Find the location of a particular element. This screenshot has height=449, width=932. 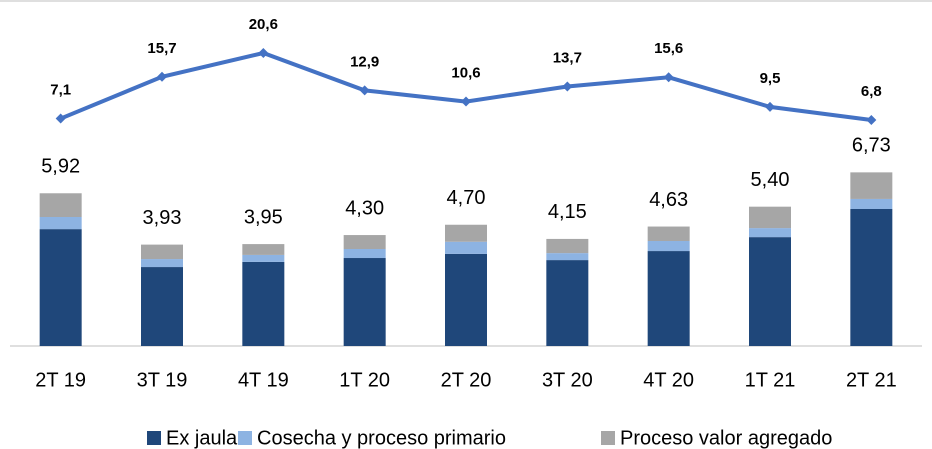

total-label: 6,73 is located at coordinates (871, 146).